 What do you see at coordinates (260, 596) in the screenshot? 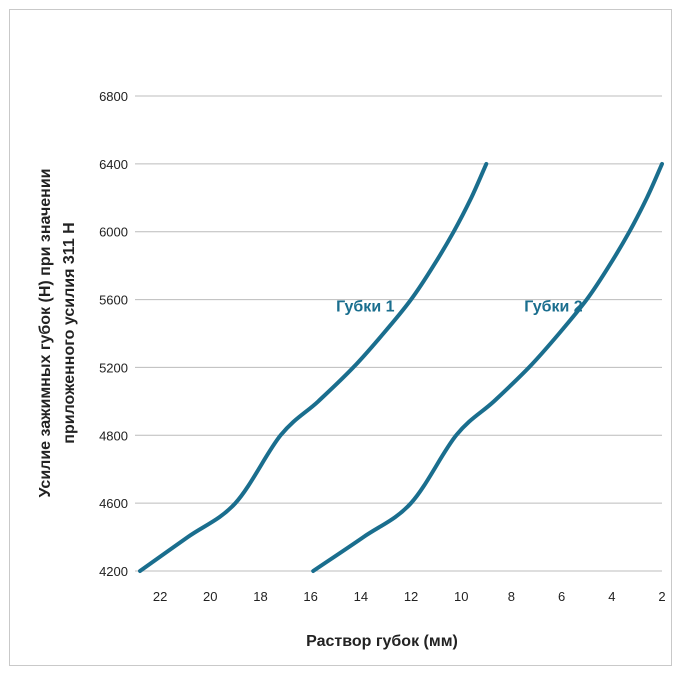
I see `x-tick-label: 18` at bounding box center [260, 596].